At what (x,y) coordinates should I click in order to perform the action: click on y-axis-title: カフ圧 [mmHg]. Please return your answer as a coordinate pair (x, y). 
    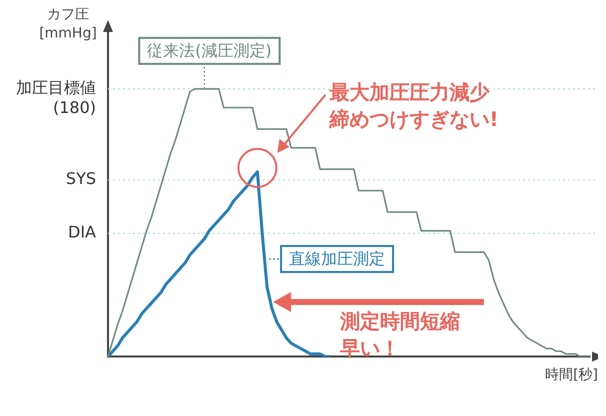
    Looking at the image, I should click on (68, 24).